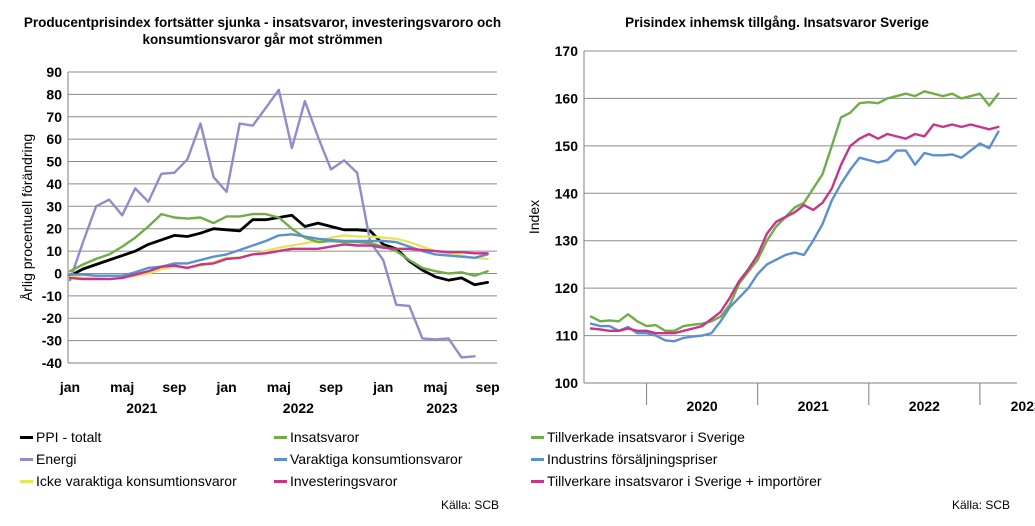 The image size is (1035, 526). Describe the element at coordinates (54, 229) in the screenshot. I see `y-tick-label: 20` at that location.